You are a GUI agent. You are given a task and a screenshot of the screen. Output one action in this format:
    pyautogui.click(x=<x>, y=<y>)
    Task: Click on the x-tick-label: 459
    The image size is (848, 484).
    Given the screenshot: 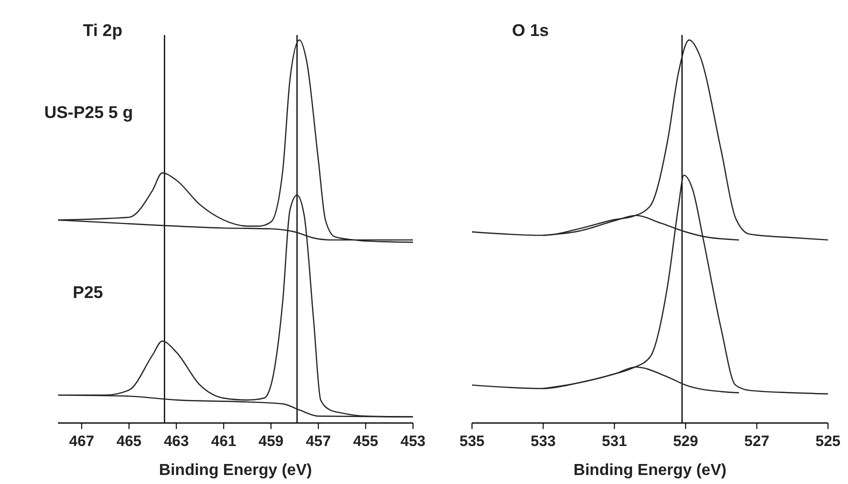 What is the action you would take?
    pyautogui.click(x=271, y=441)
    